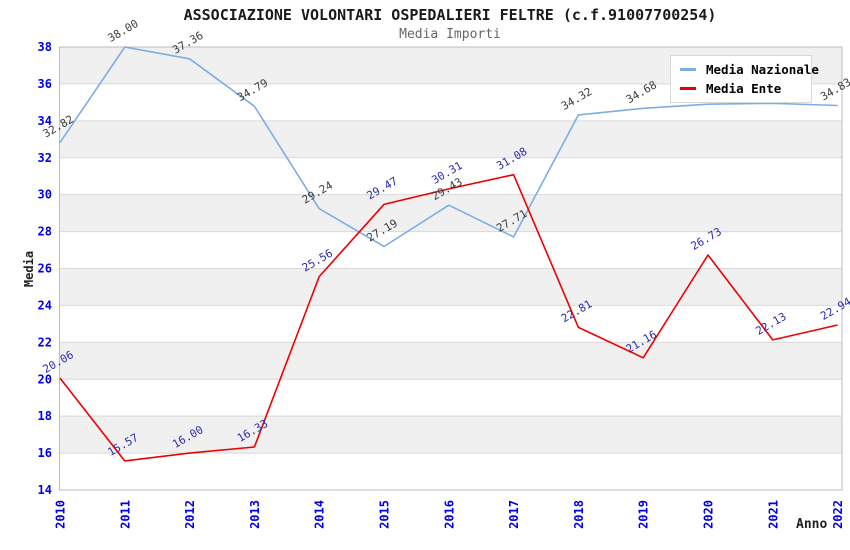  What do you see at coordinates (61, 514) in the screenshot?
I see `x-tick-label: 2010` at bounding box center [61, 514].